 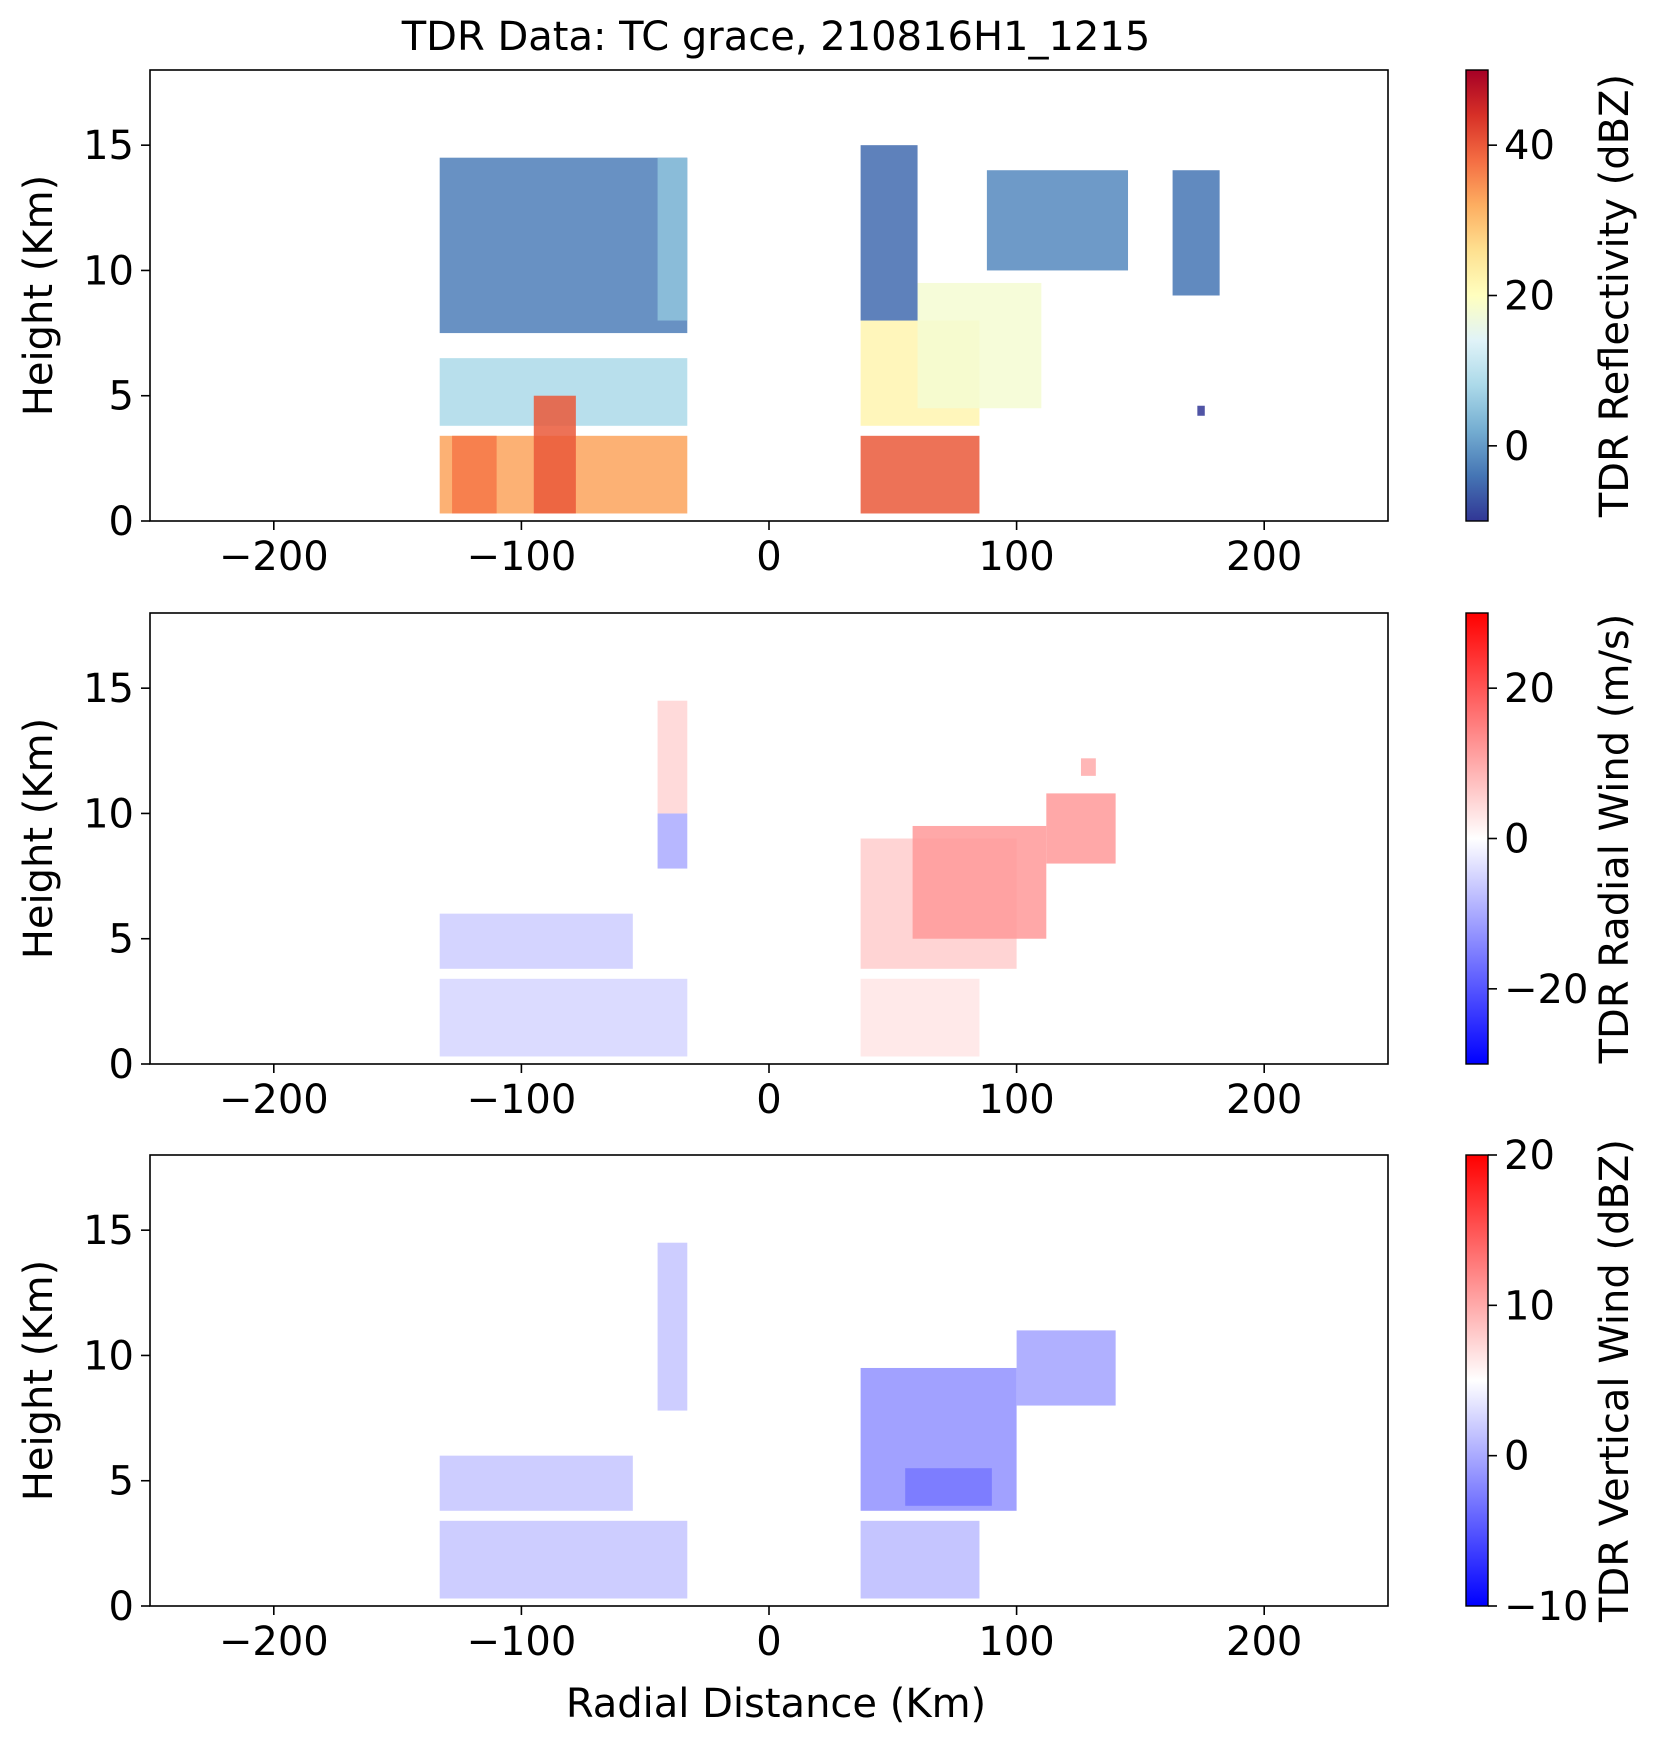 I want to click on colorbar-label: TDR Radial Wind (m/s), so click(x=1615, y=839).